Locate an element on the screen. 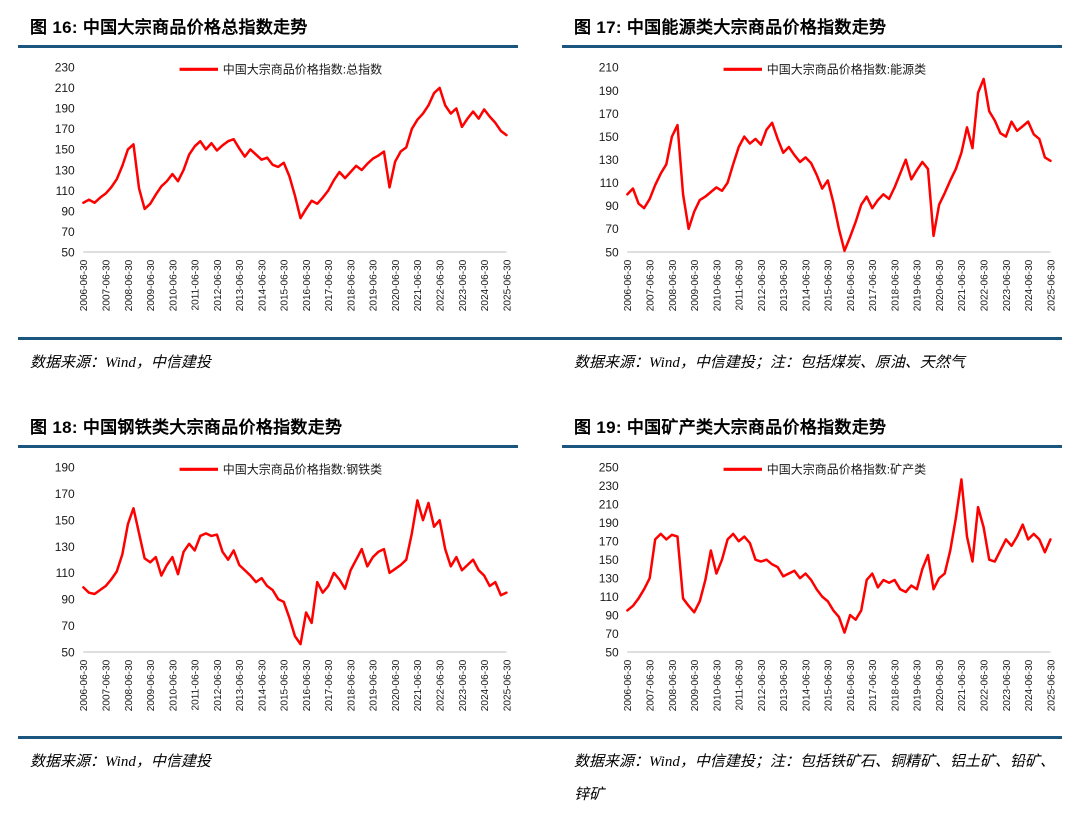 The height and width of the screenshot is (822, 1080). figure-17-title-rule is located at coordinates (812, 46).